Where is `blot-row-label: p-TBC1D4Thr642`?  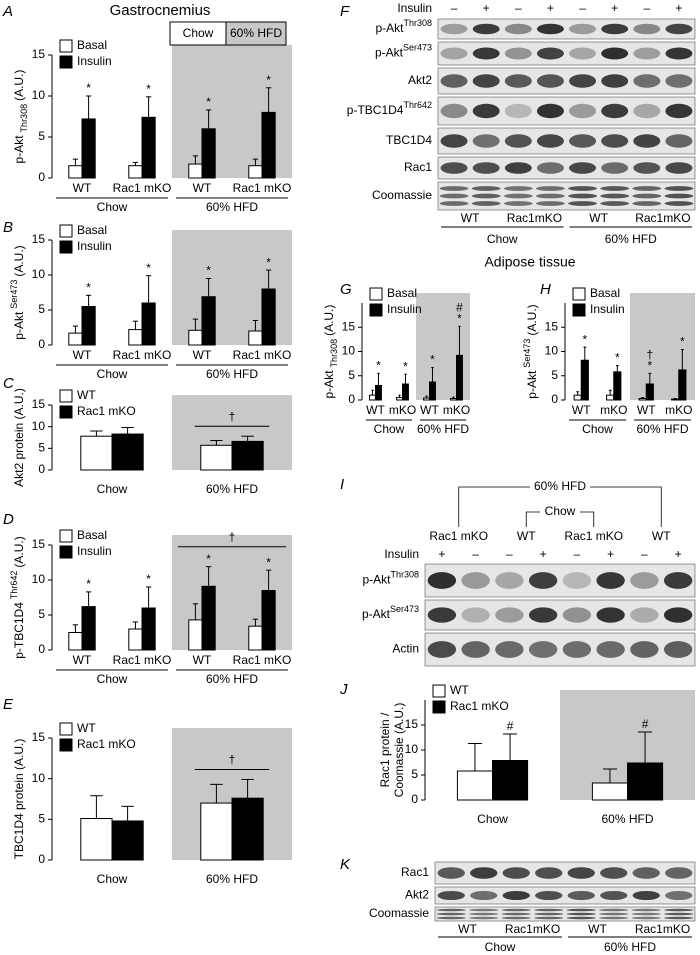
blot-row-label: p-TBC1D4Thr642 is located at coordinates (389, 108).